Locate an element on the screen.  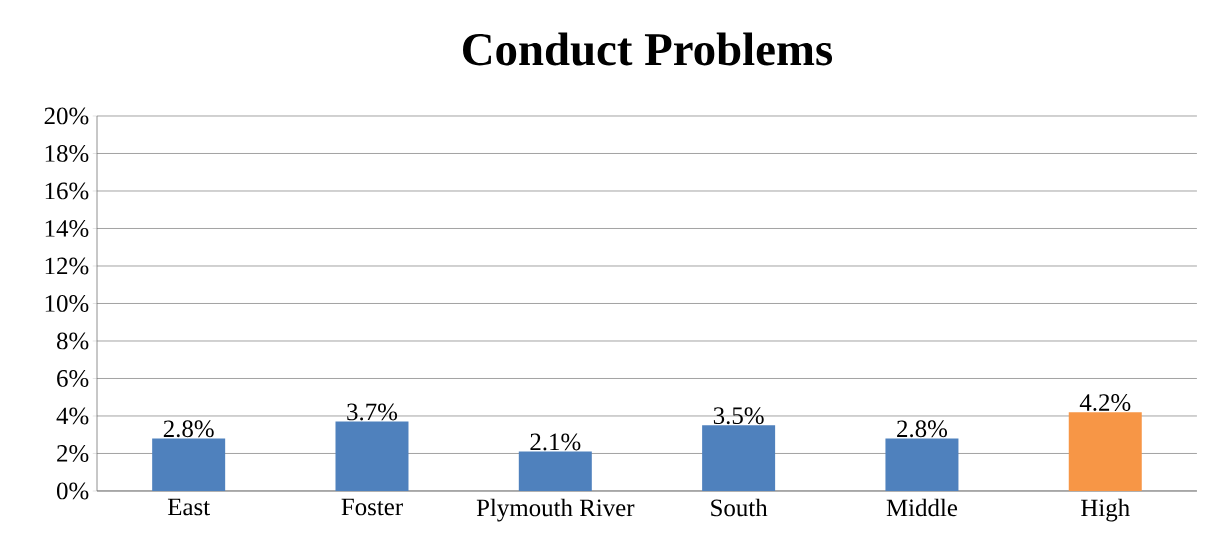
y-tick-label: 14% is located at coordinates (67, 228).